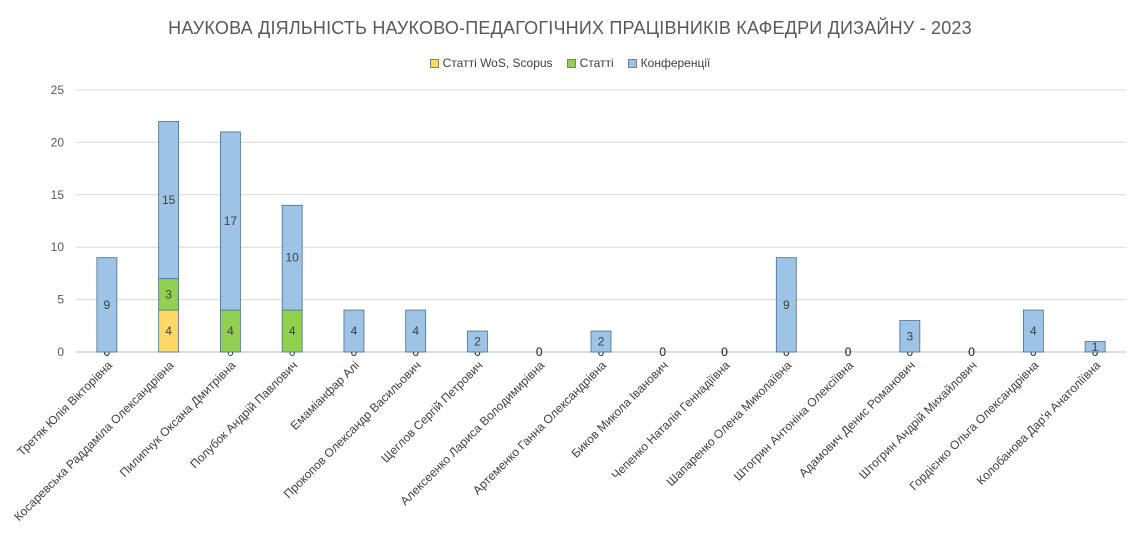 Image resolution: width=1140 pixels, height=550 pixels. Describe the element at coordinates (431, 411) in the screenshot. I see `x-tick-label: Щеглов Сергій Петрович` at that location.